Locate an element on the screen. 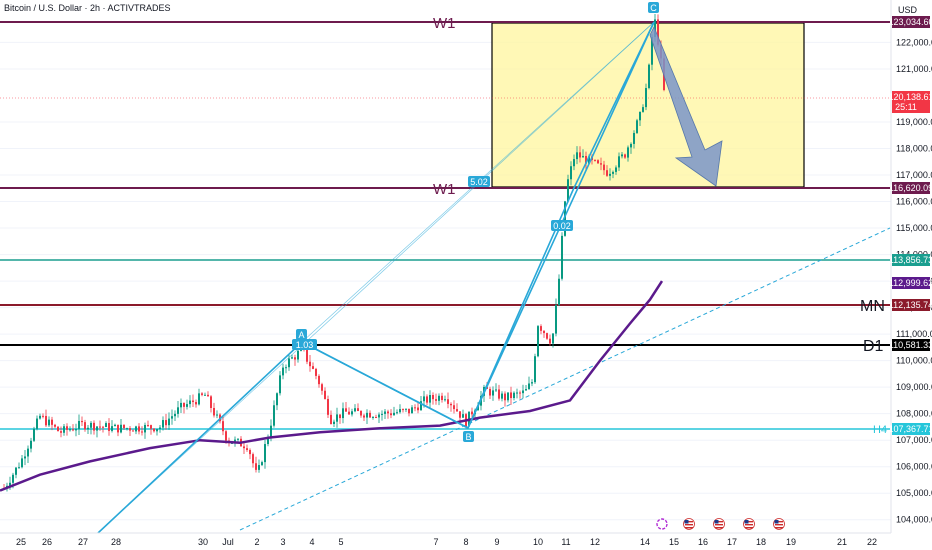  ratio-badge-mid: 0.02 is located at coordinates (562, 225).